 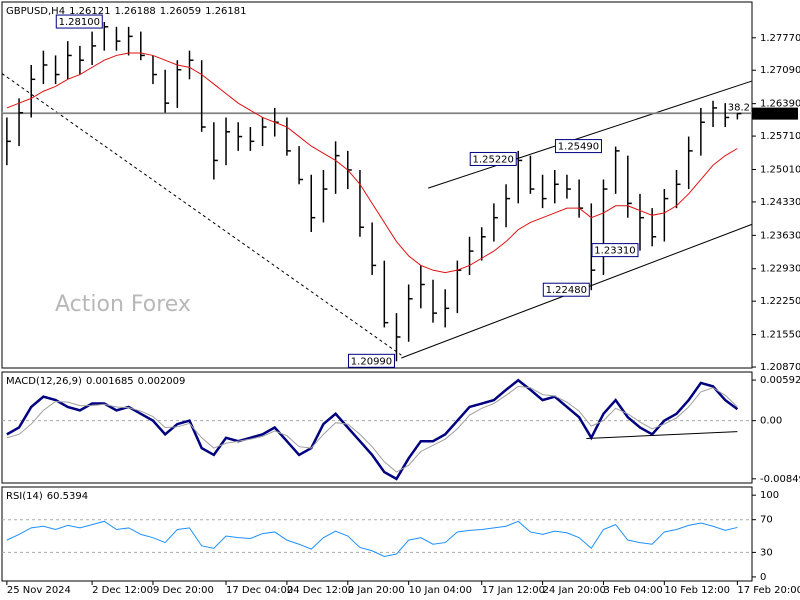 I want to click on x-tick-label: 24 Jan 20:00, so click(x=574, y=590).